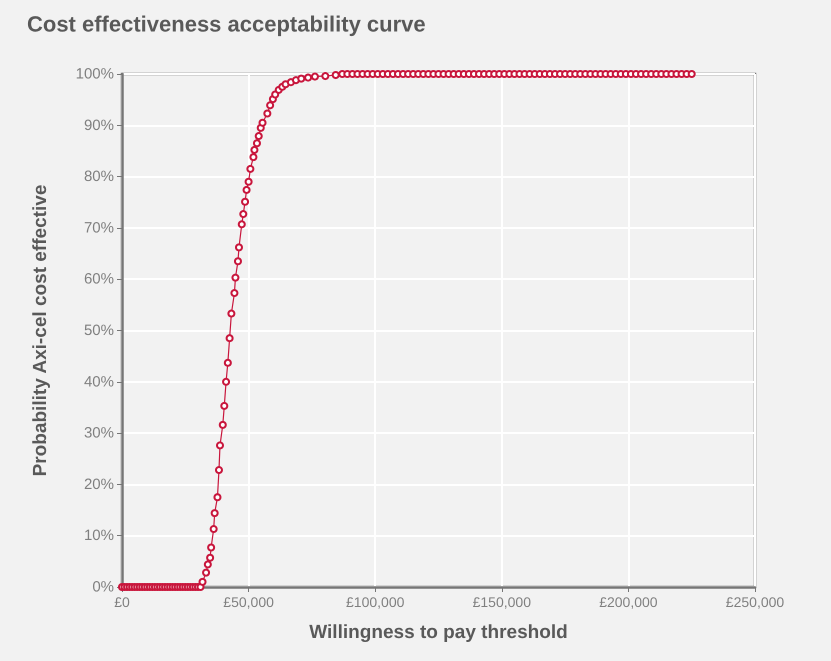 The width and height of the screenshot is (831, 661). Describe the element at coordinates (99, 177) in the screenshot. I see `y-tick-label: 80%` at that location.